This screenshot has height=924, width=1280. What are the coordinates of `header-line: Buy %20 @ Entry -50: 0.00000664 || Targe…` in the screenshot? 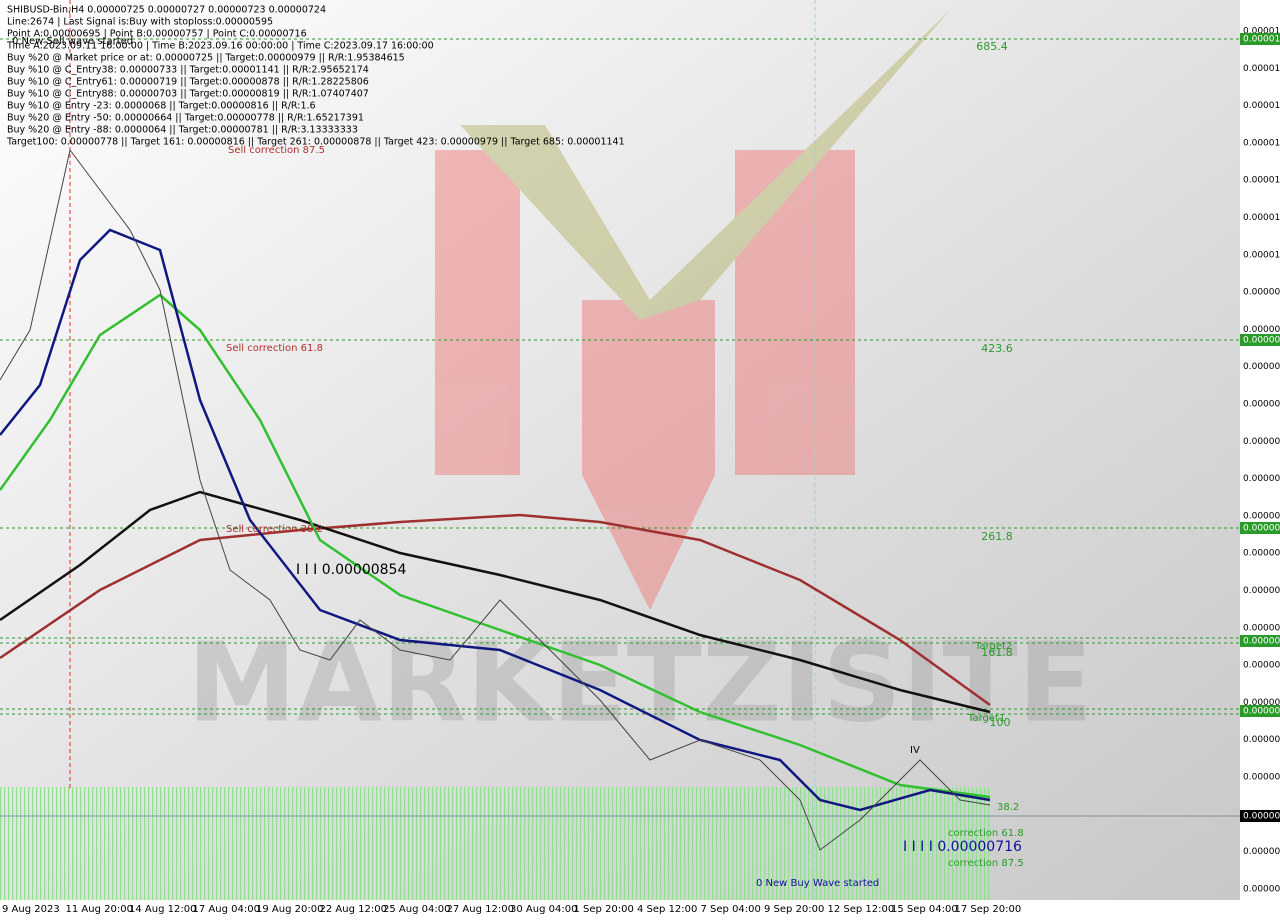 It's located at (185, 118).